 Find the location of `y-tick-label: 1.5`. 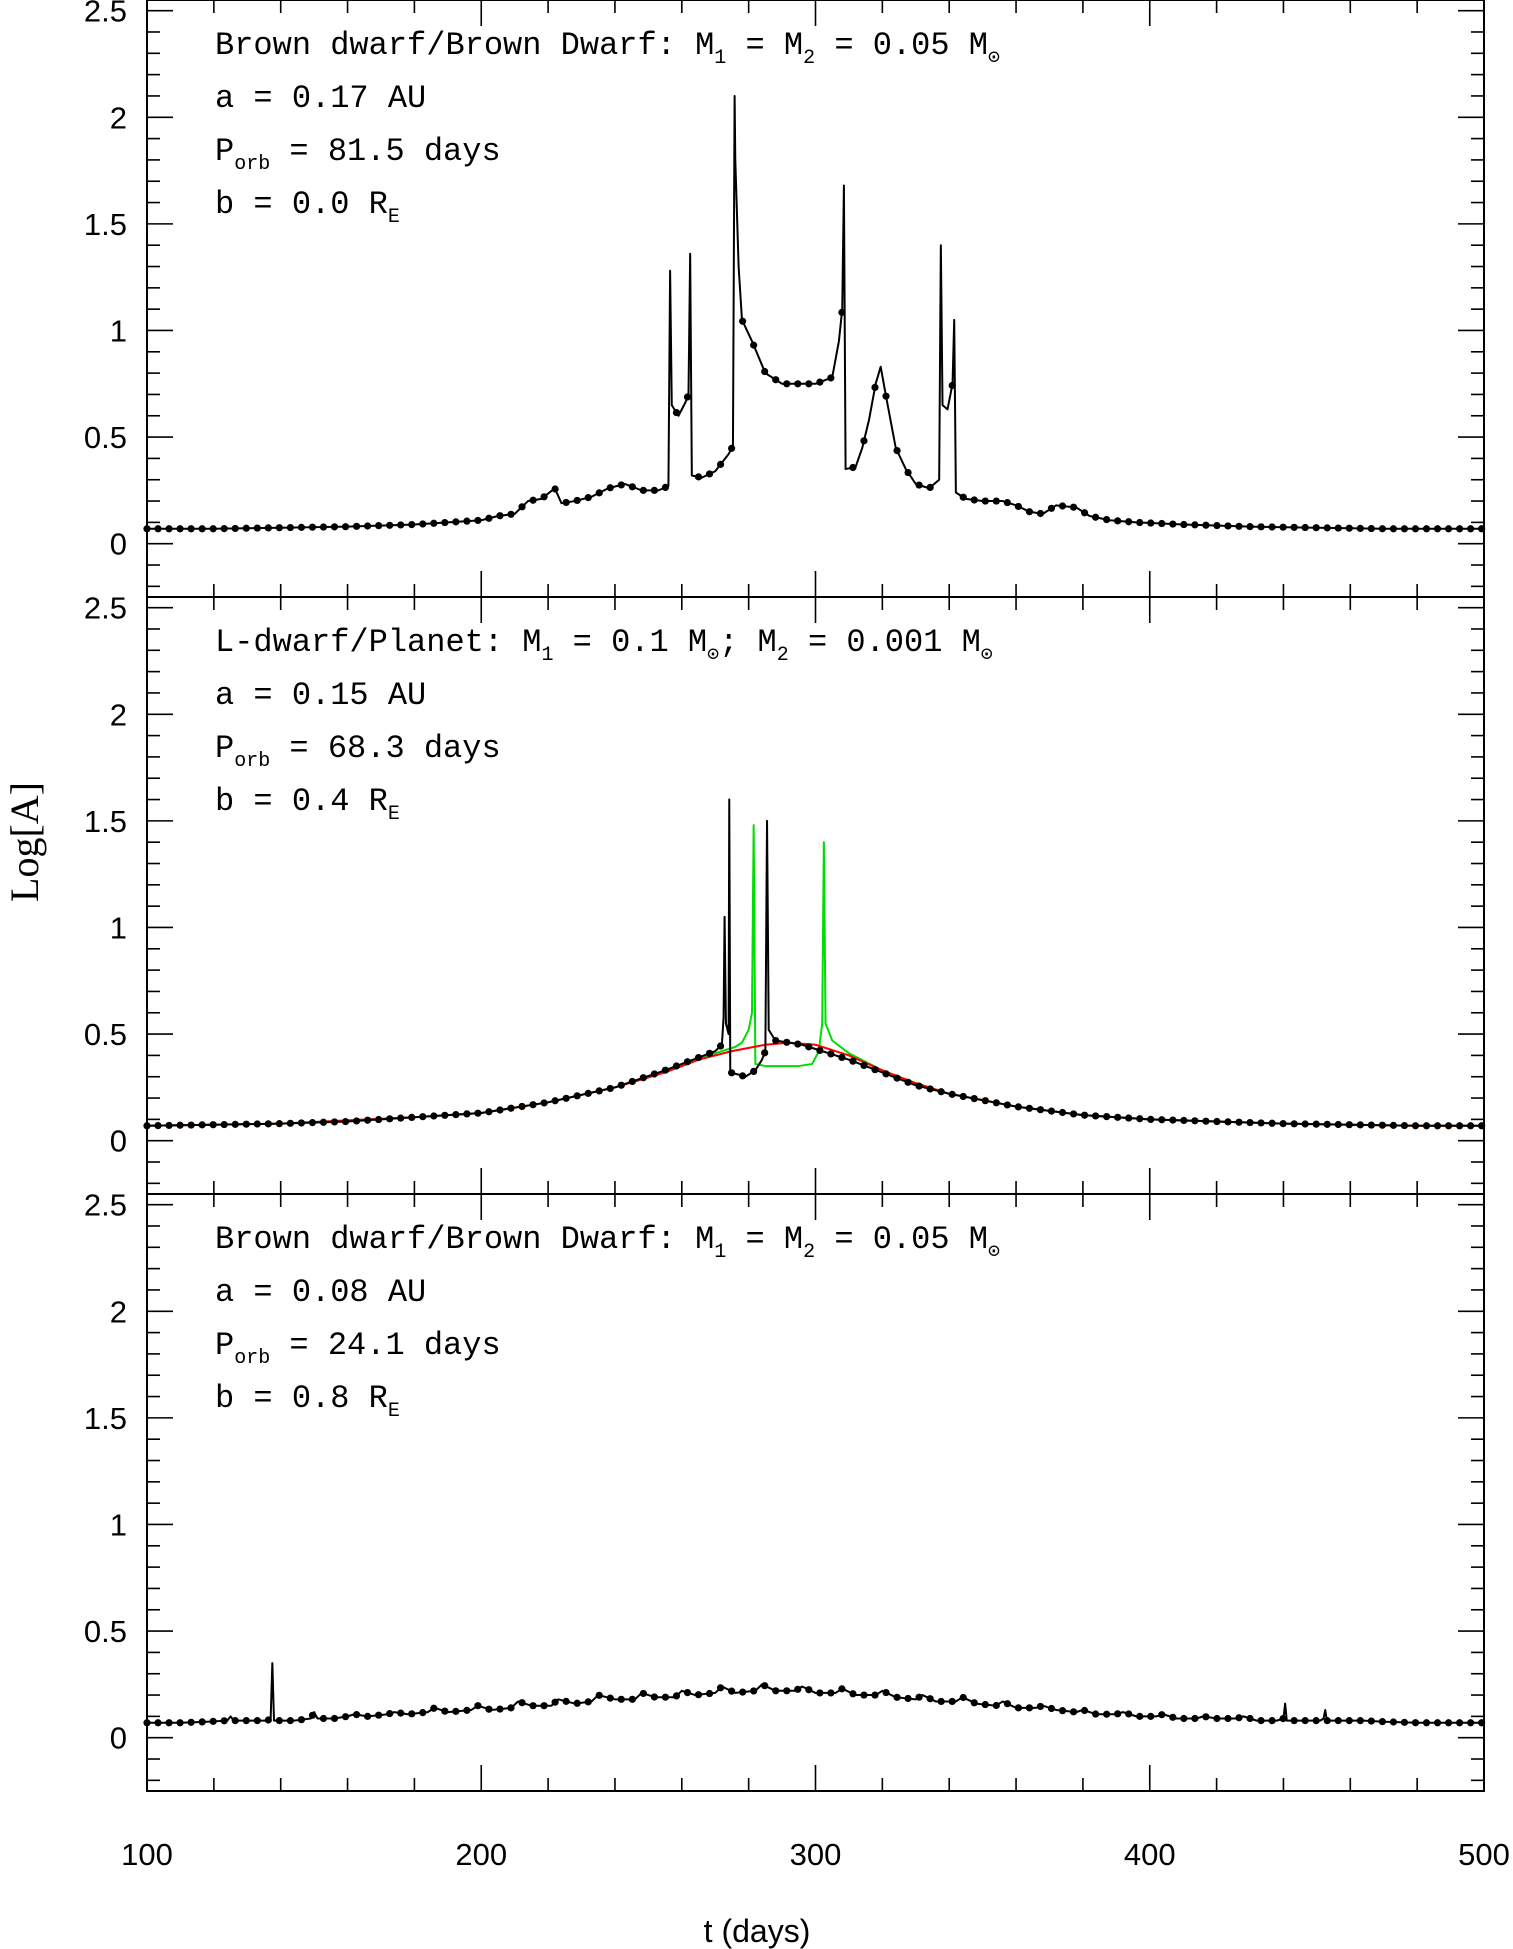

y-tick-label: 1.5 is located at coordinates (105, 1418).